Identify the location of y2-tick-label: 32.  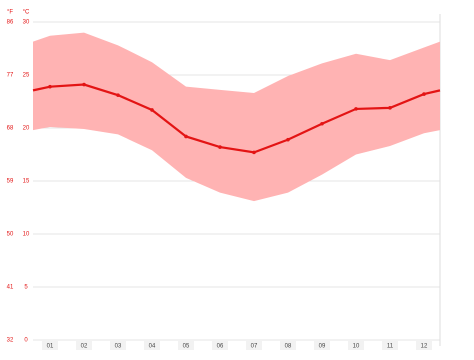
(10, 341).